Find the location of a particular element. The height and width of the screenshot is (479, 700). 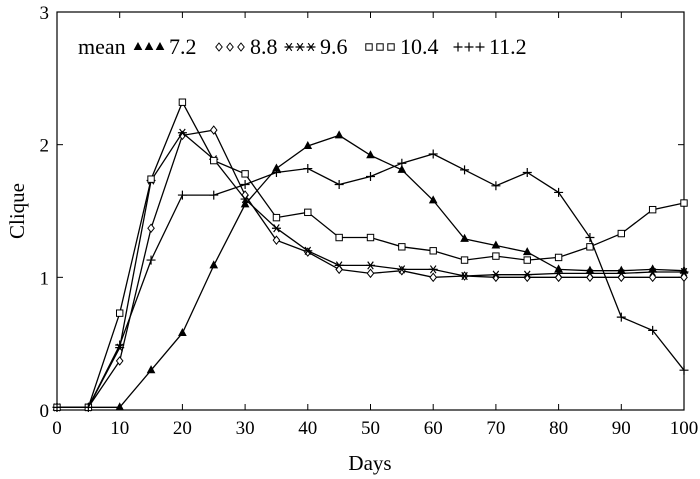

x-tick-label: 30 is located at coordinates (245, 428).